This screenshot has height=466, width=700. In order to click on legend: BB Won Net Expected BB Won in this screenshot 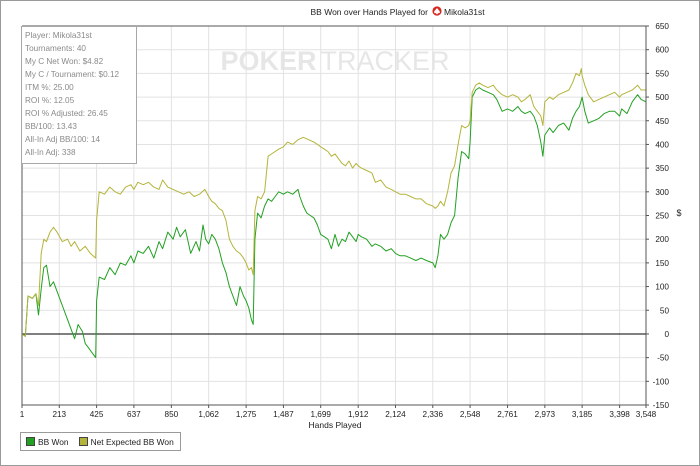, I will do `click(100, 441)`.